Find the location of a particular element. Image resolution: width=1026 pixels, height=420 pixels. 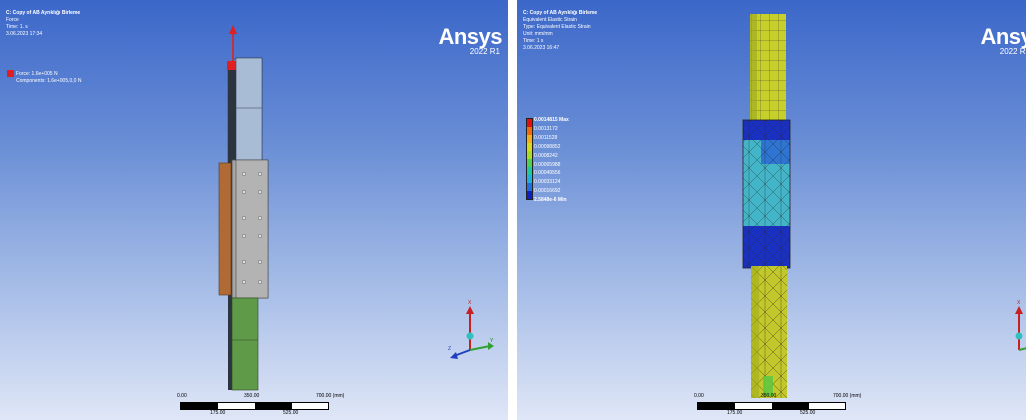

contour-label: 0.00049556 is located at coordinates (547, 173).